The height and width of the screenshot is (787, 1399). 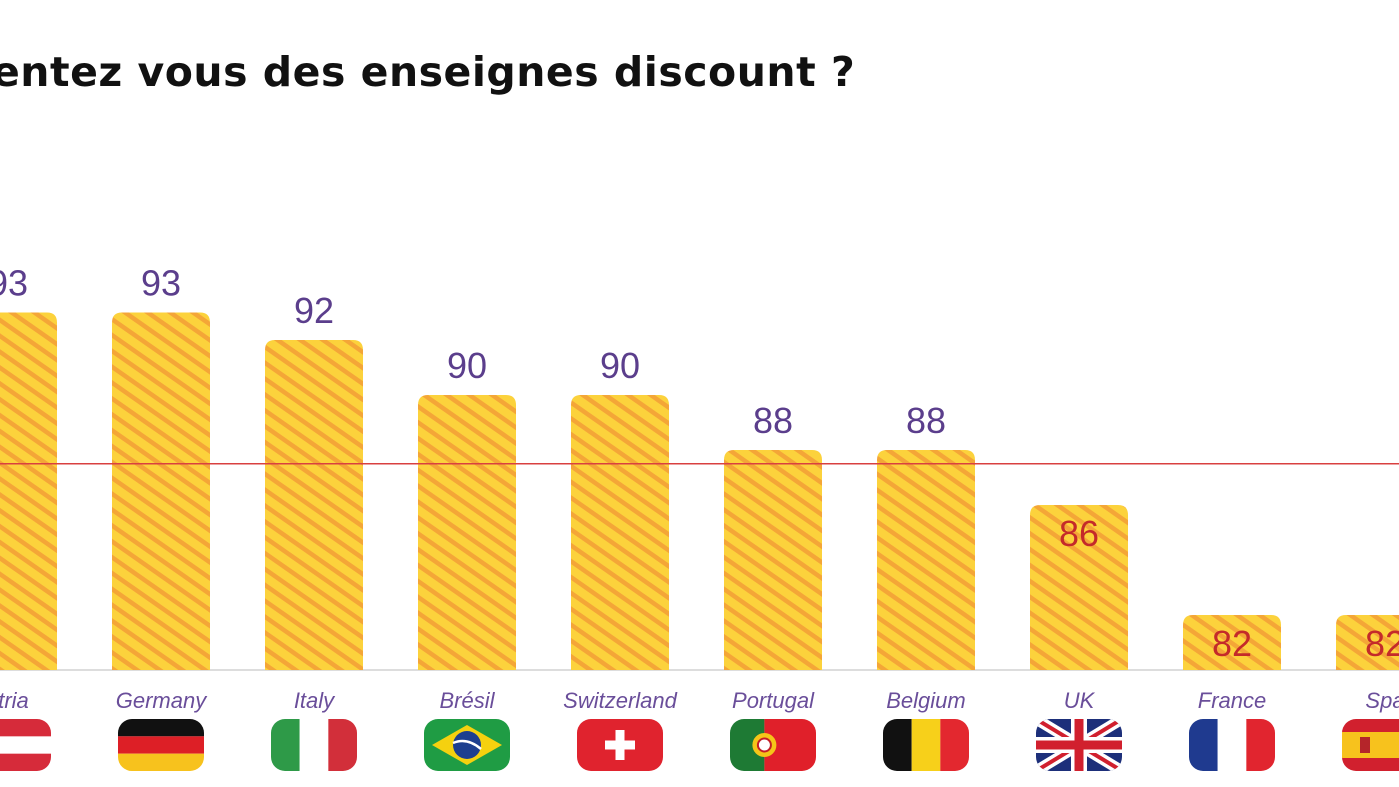 I want to click on category-label-belgium: Belgium, so click(x=925, y=700).